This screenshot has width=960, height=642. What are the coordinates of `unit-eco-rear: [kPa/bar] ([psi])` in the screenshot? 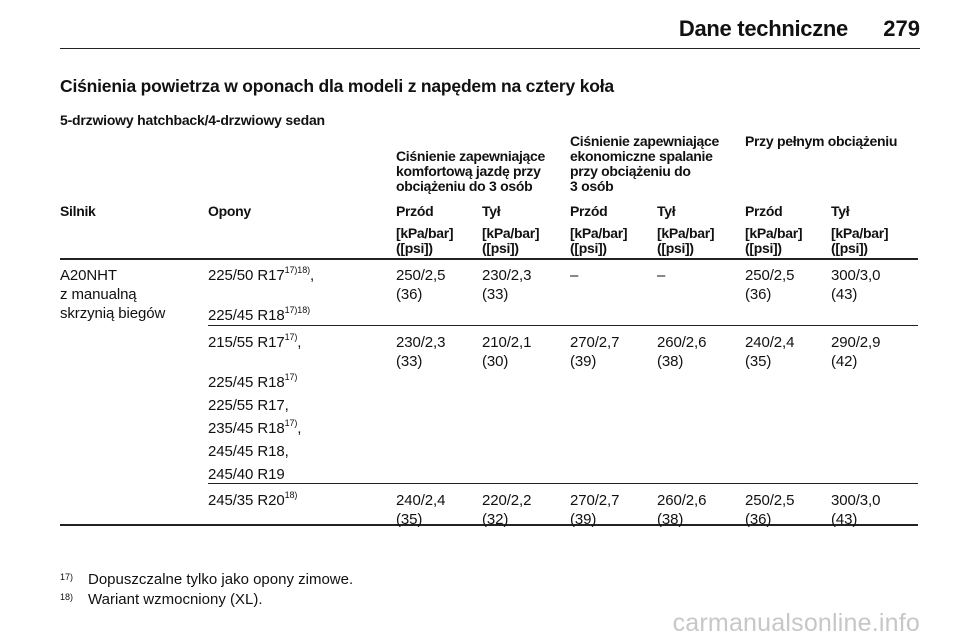 It's located at (686, 240).